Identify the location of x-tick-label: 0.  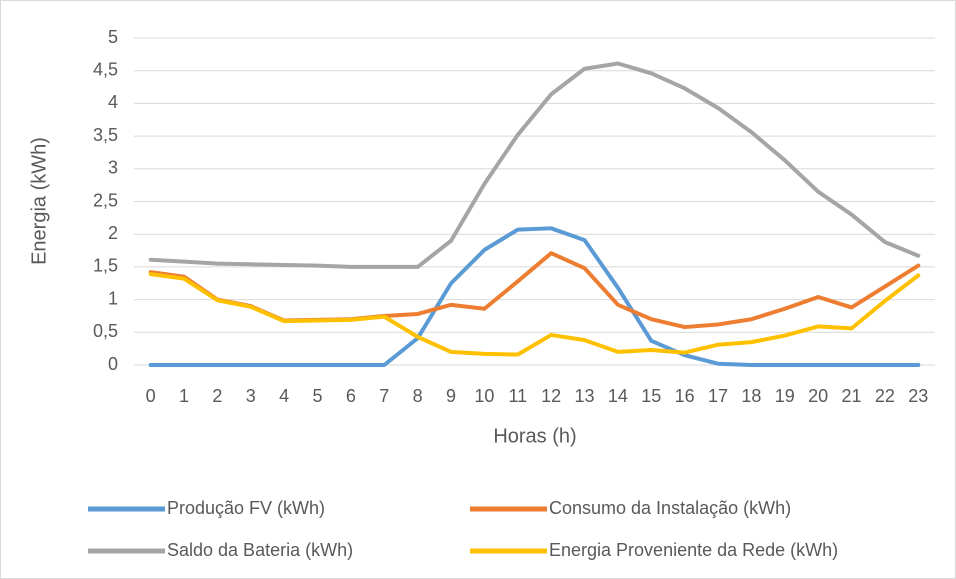
(151, 396).